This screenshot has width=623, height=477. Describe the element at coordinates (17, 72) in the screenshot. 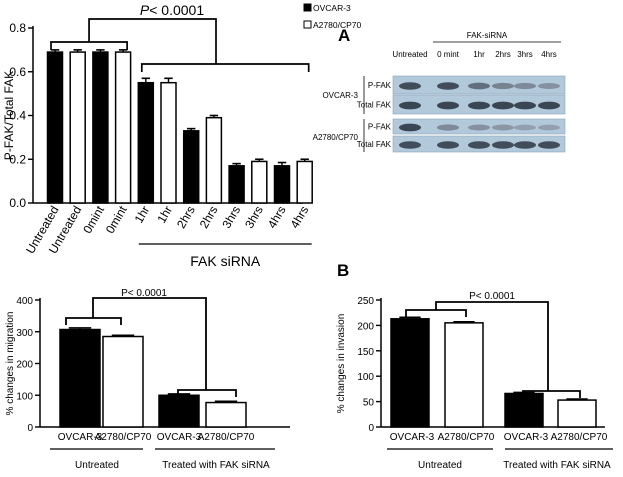

I see `y-tick-label: 0.6` at that location.